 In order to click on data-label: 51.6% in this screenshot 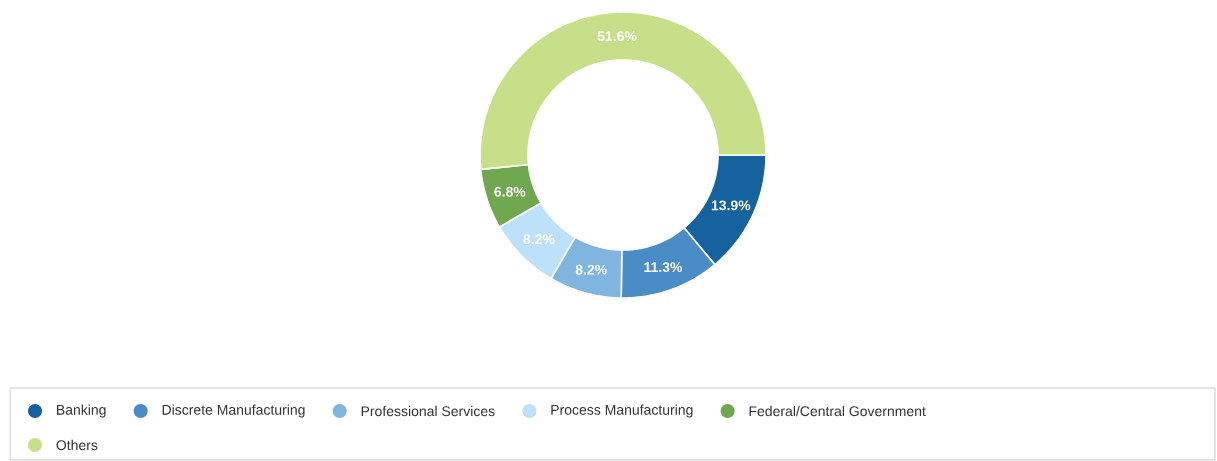, I will do `click(617, 36)`.